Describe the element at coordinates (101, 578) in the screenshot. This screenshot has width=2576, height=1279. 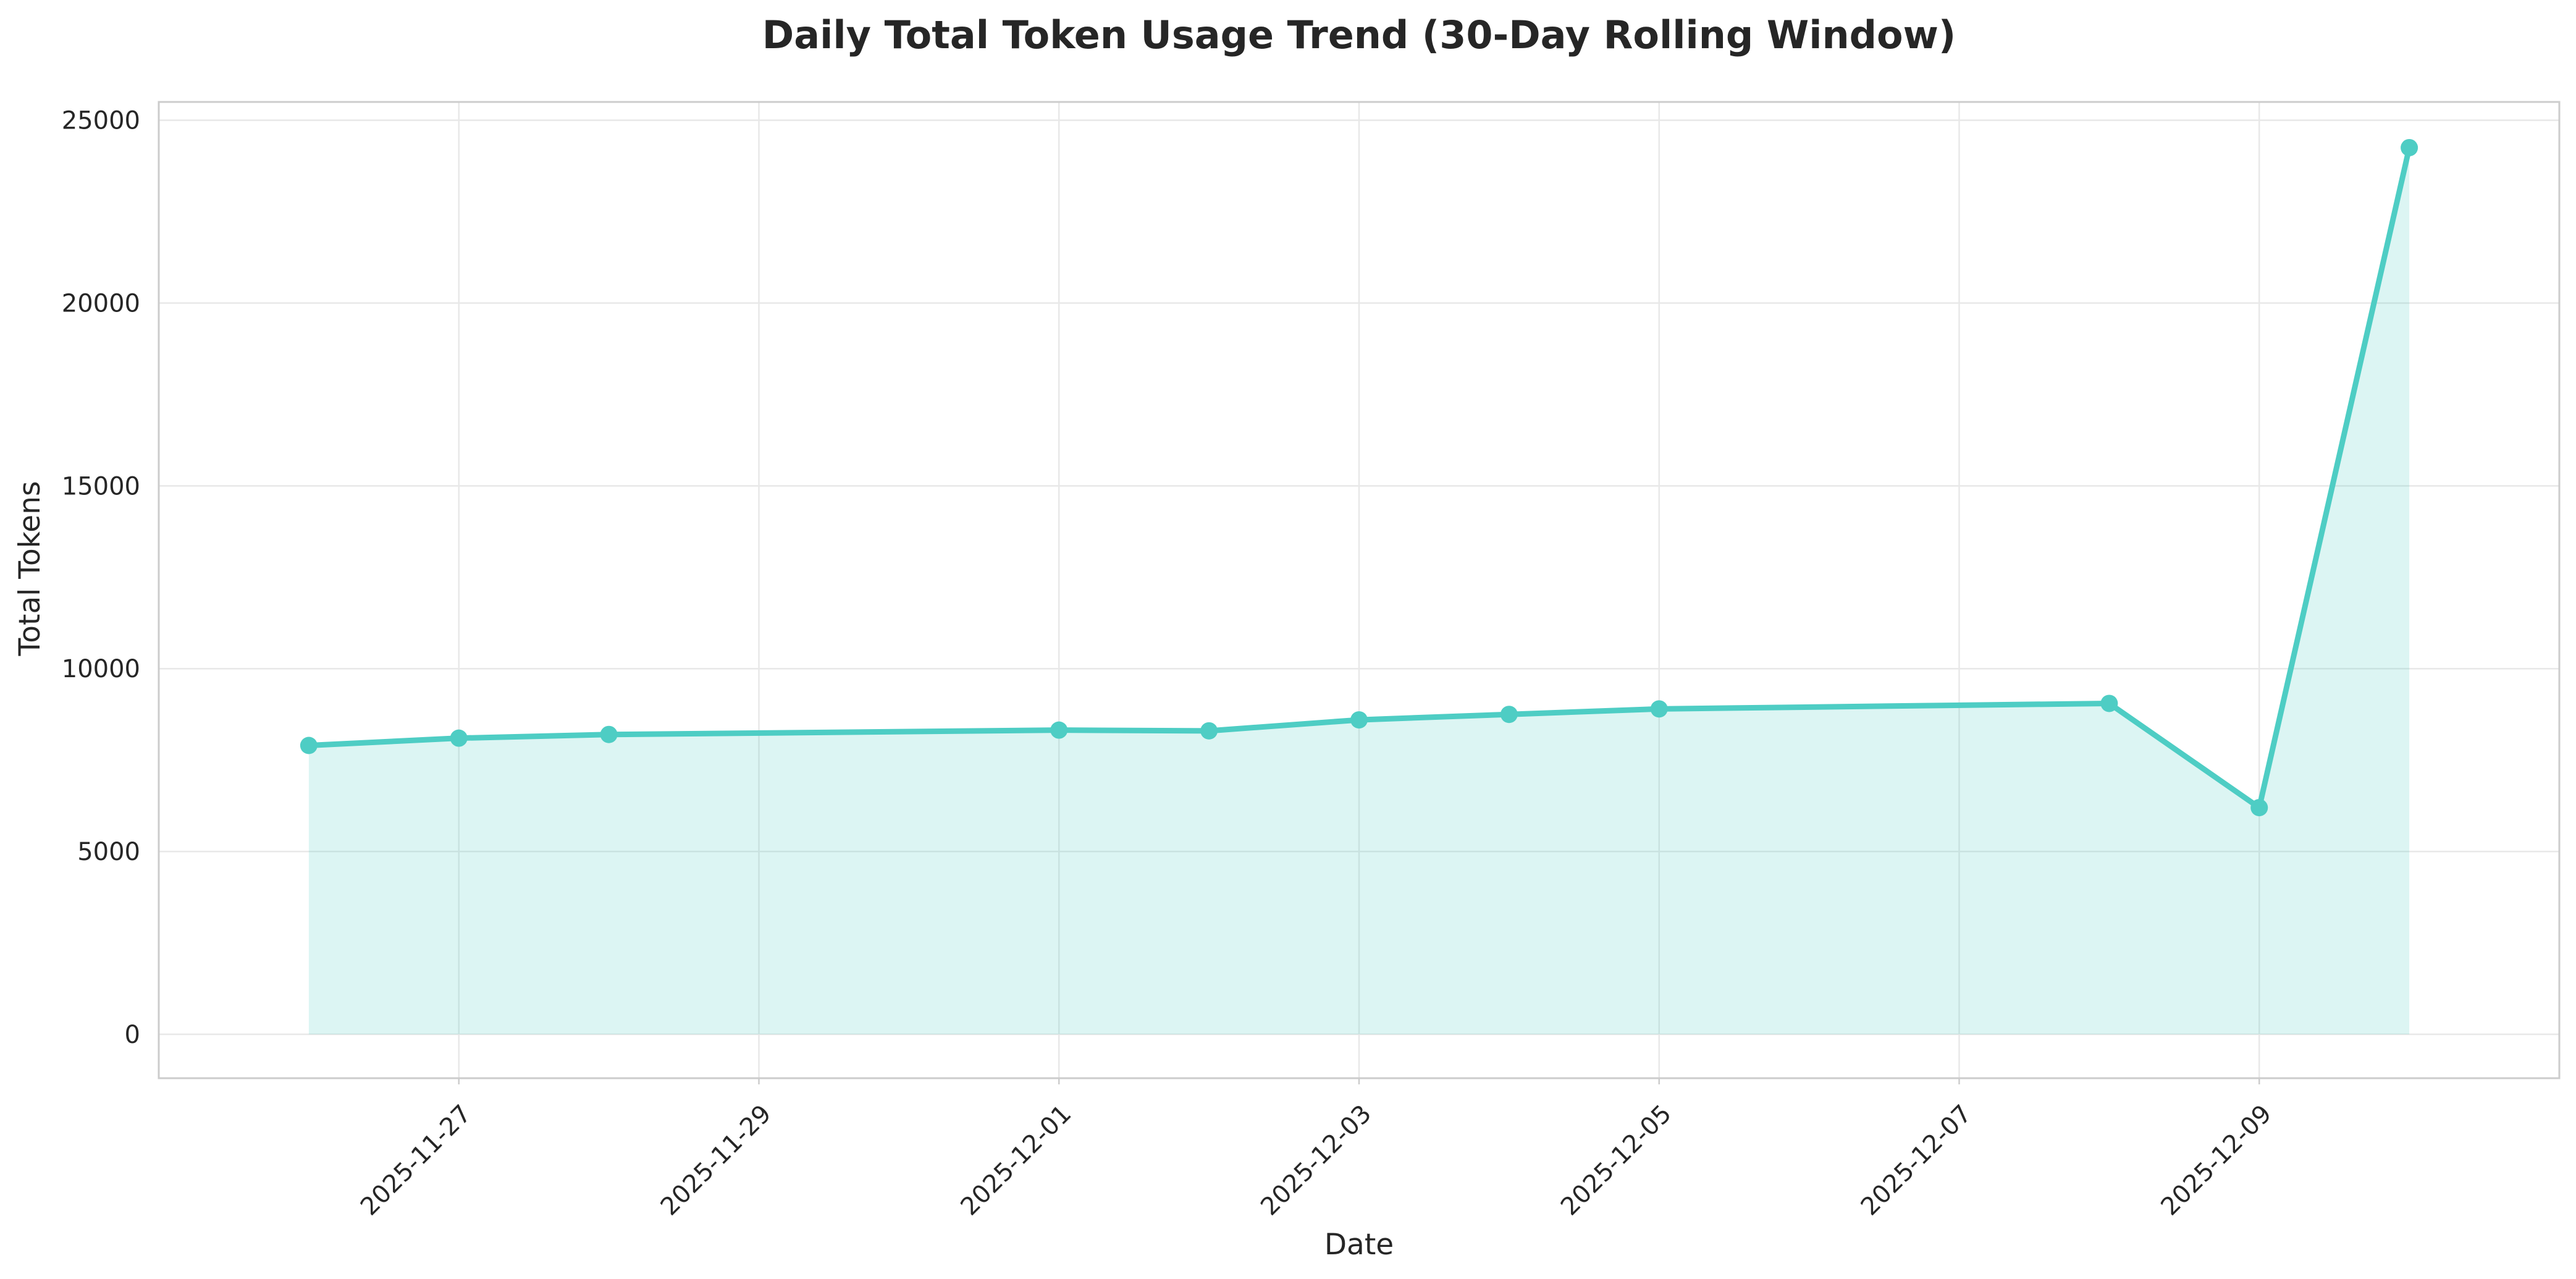
I see `y-axis-ticks: 0 5000 10000 15000 20000 25000` at that location.